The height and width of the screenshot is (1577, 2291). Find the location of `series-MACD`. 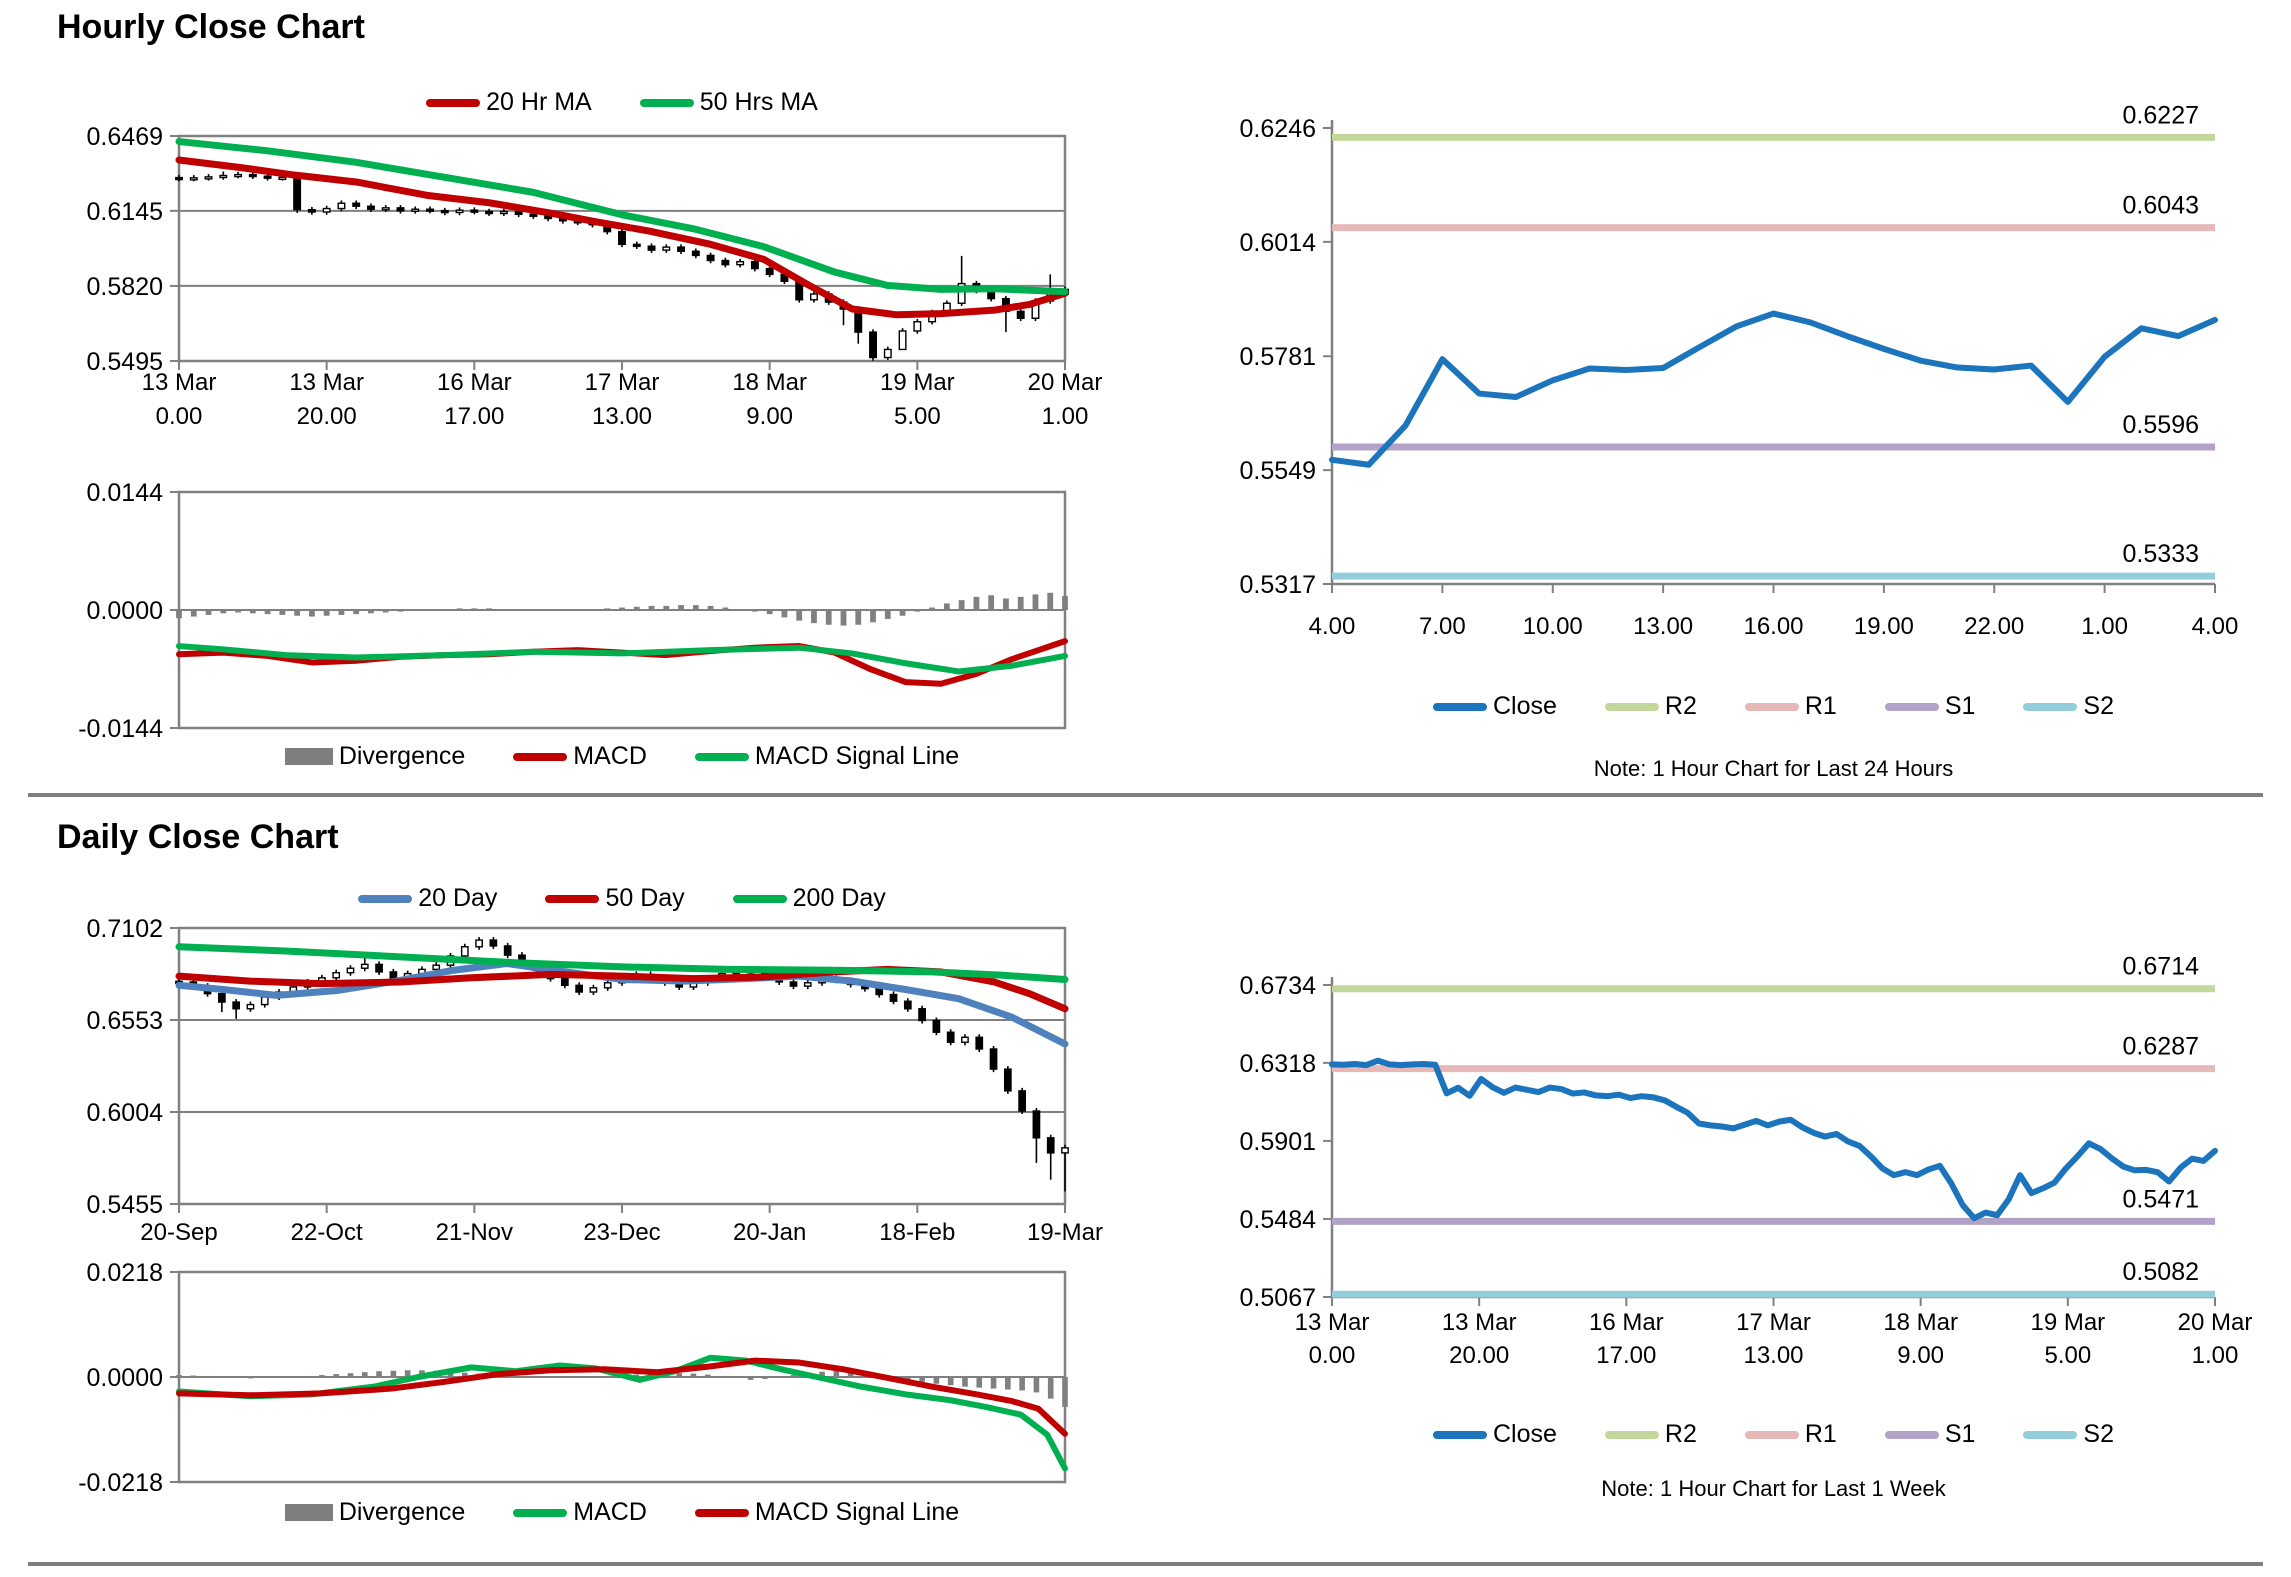

series-MACD is located at coordinates (622, 662).